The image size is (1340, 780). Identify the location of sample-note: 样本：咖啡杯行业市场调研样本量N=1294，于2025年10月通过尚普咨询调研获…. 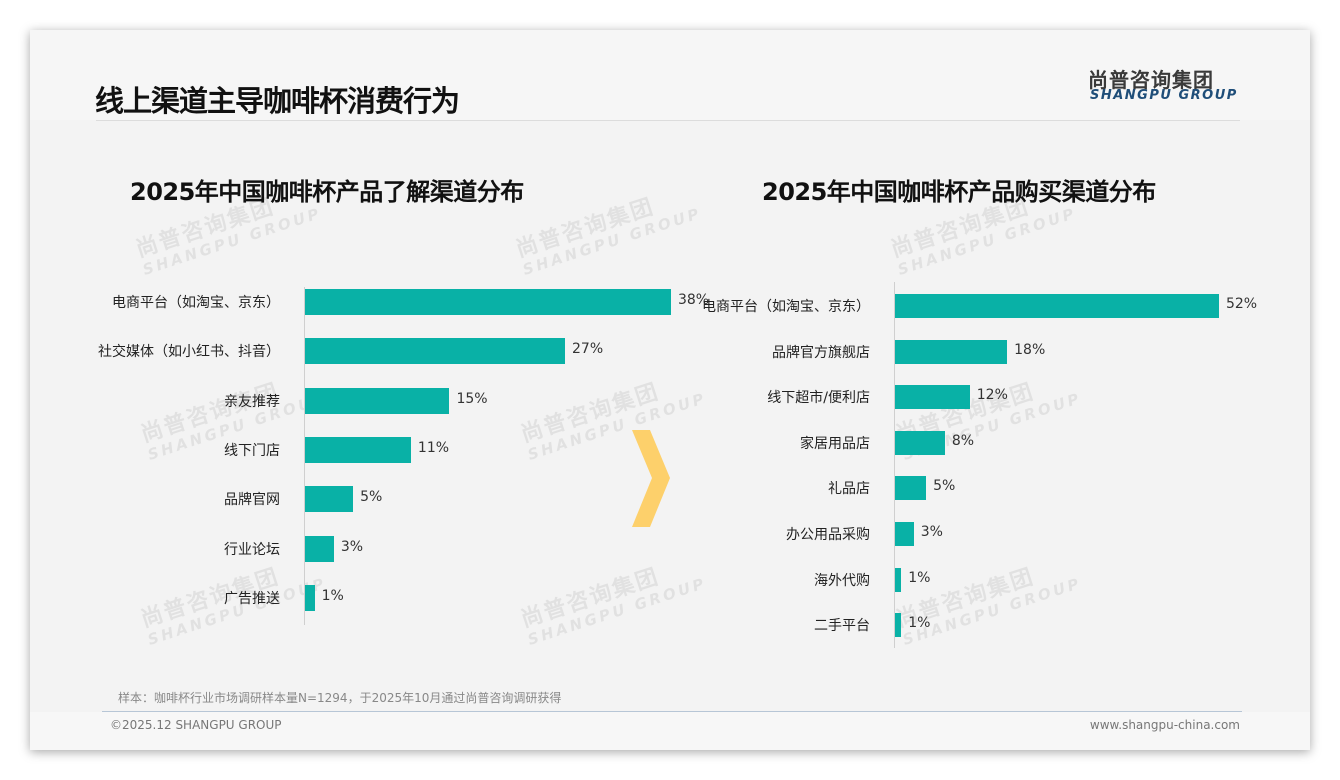
(340, 698).